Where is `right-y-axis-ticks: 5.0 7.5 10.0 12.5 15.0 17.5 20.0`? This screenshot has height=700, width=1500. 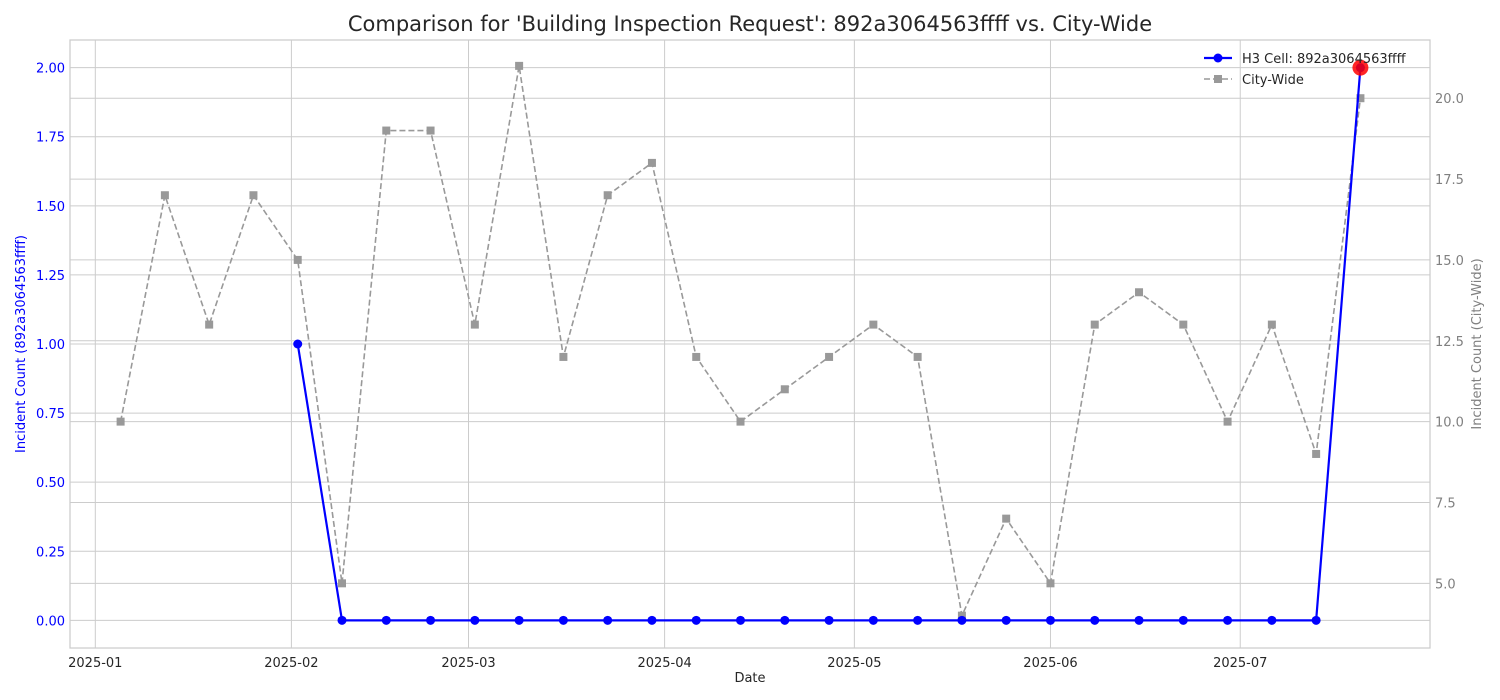
right-y-axis-ticks: 5.0 7.5 10.0 12.5 15.0 17.5 20.0 is located at coordinates (1449, 342).